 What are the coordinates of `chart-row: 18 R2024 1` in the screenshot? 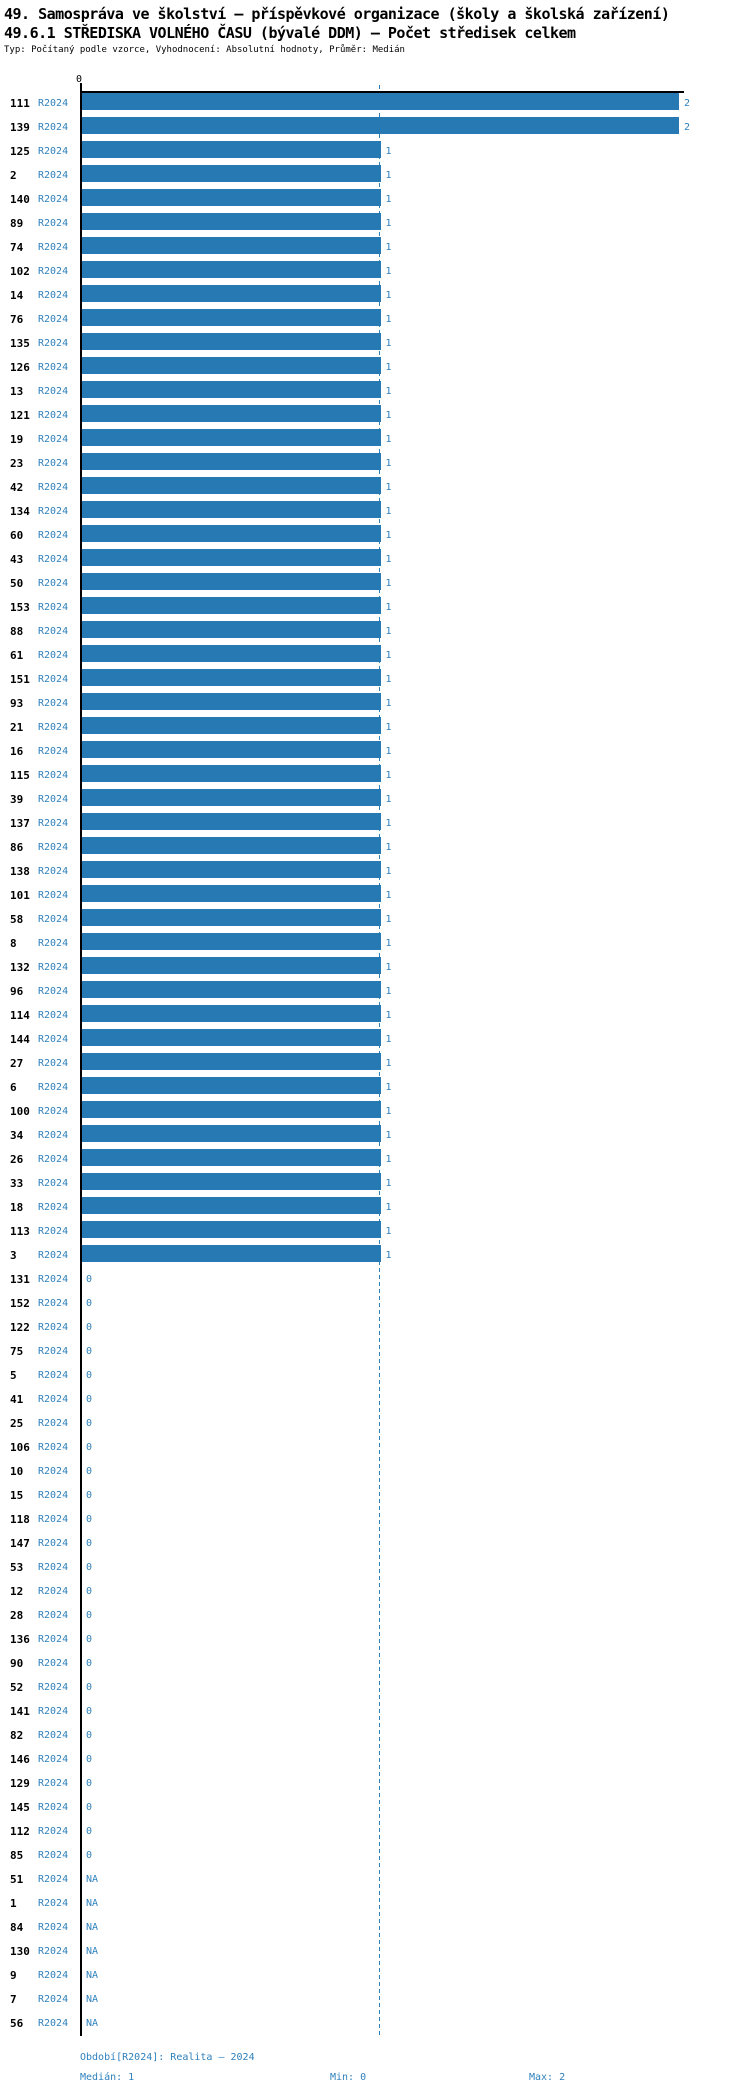 It's located at (375, 1208).